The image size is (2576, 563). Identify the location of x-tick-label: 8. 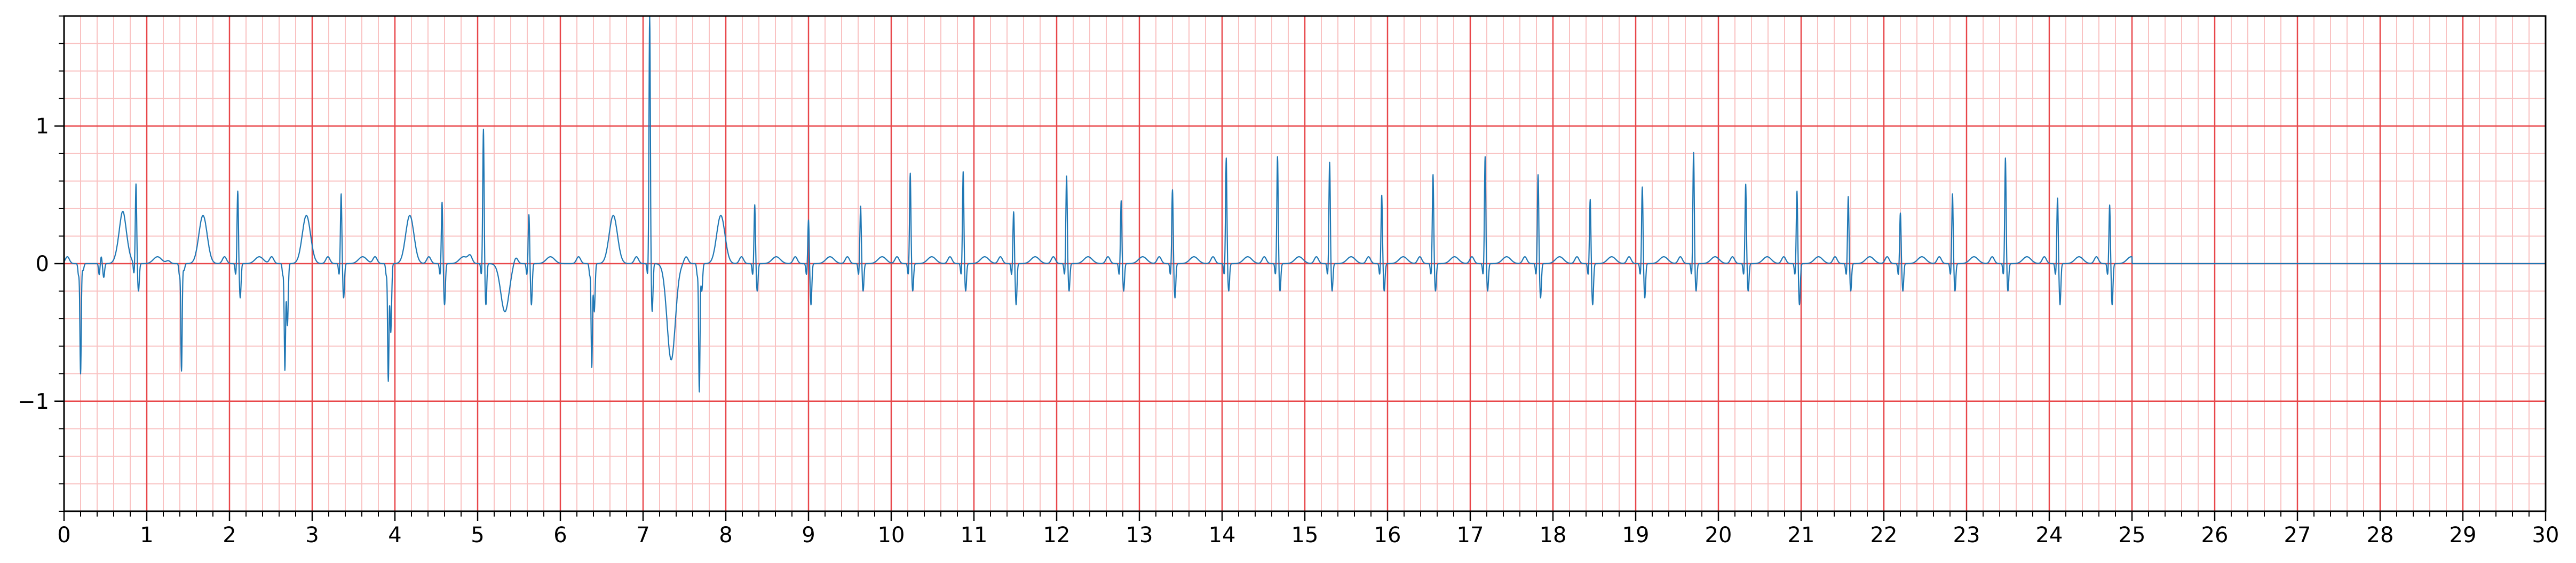
(725, 535).